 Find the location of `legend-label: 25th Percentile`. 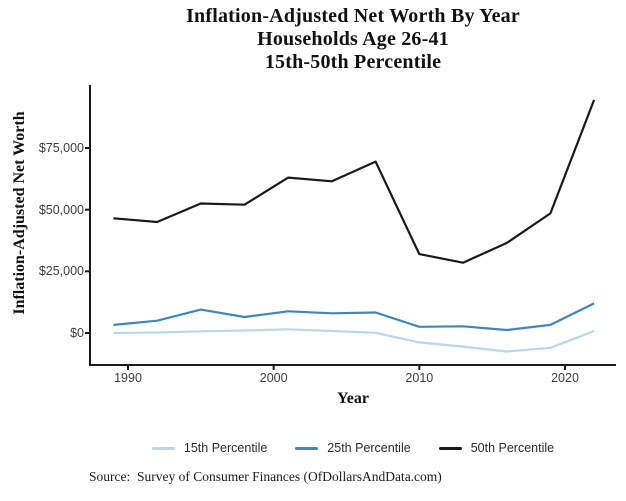

legend-label: 25th Percentile is located at coordinates (369, 448).